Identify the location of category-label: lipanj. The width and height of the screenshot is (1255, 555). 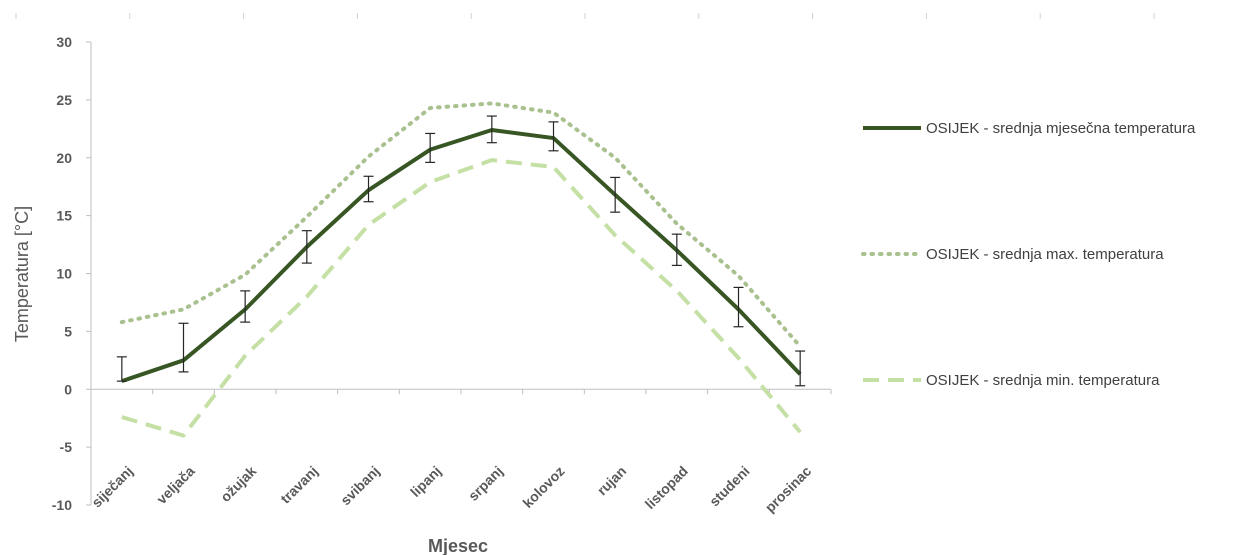
(425, 481).